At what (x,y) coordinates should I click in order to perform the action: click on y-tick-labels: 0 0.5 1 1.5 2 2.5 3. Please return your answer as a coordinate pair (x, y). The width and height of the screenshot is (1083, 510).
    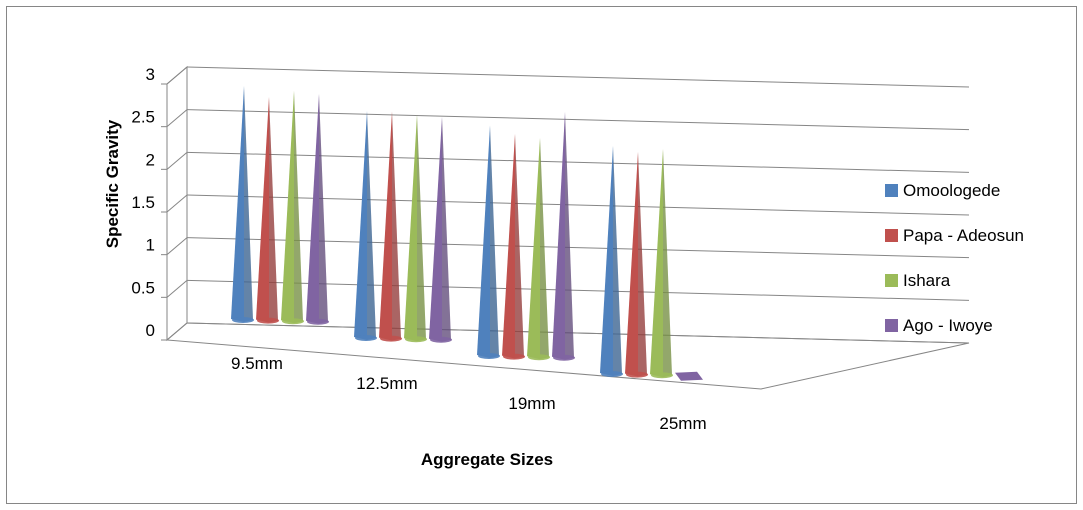
    Looking at the image, I should click on (143, 202).